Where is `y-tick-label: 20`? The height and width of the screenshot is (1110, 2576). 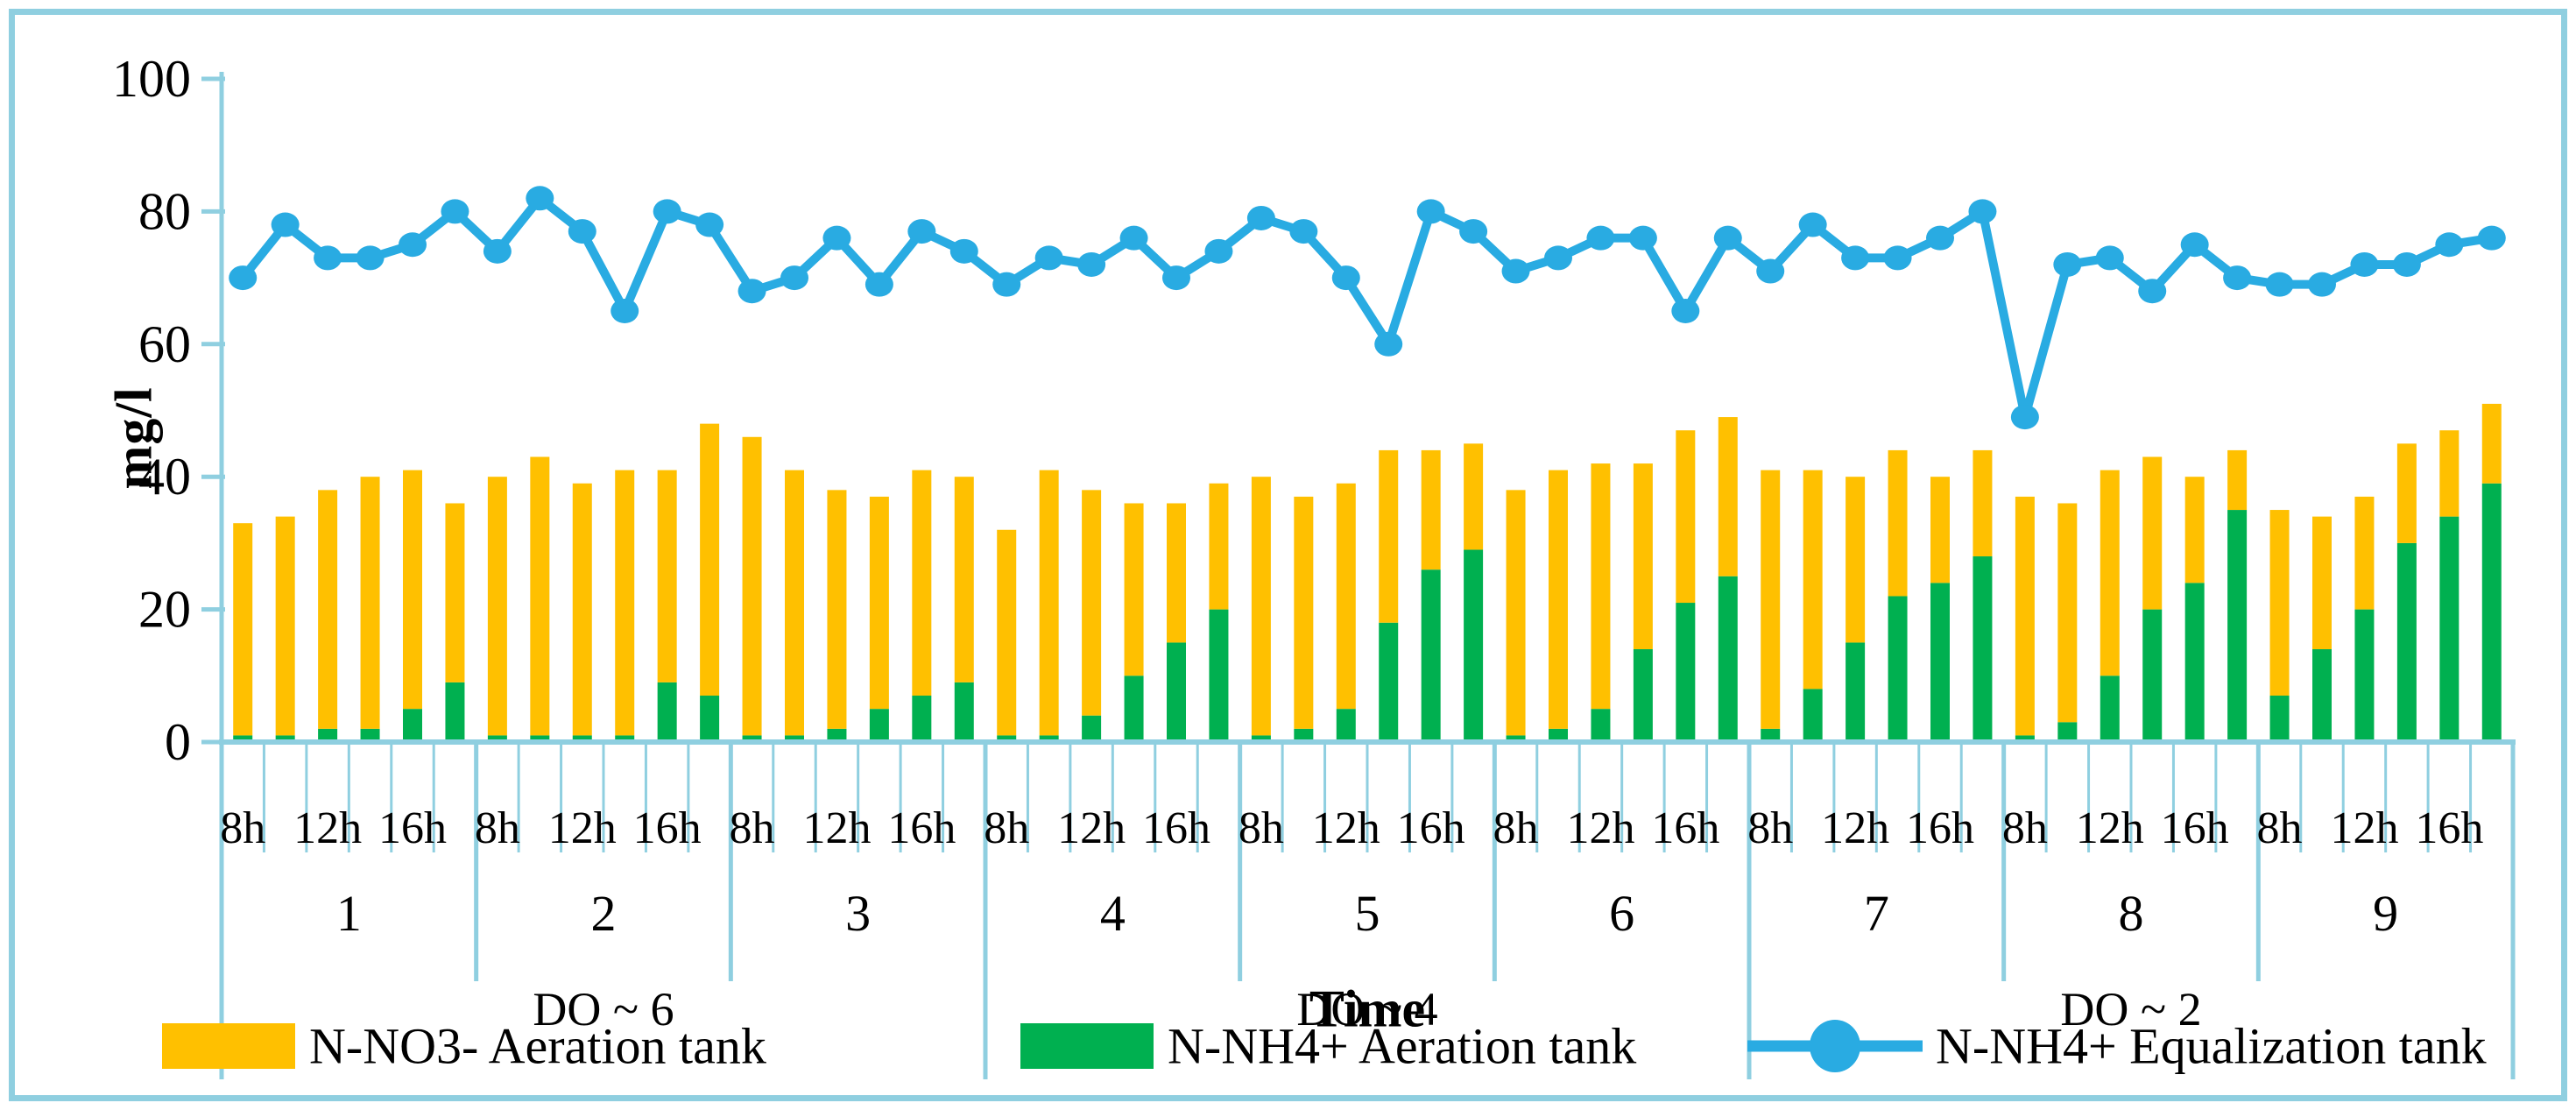 y-tick-label: 20 is located at coordinates (164, 610).